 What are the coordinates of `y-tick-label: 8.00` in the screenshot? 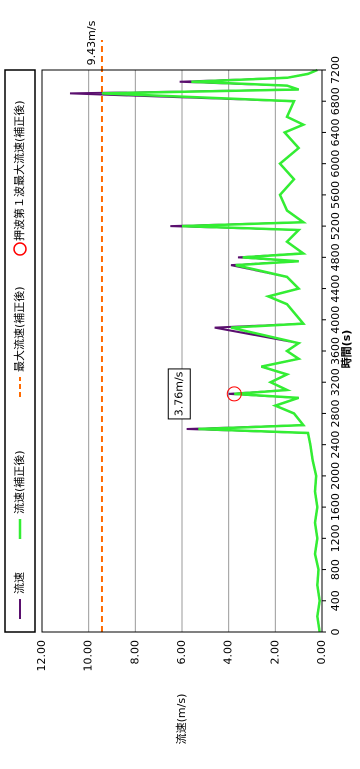 It's located at (134, 652).